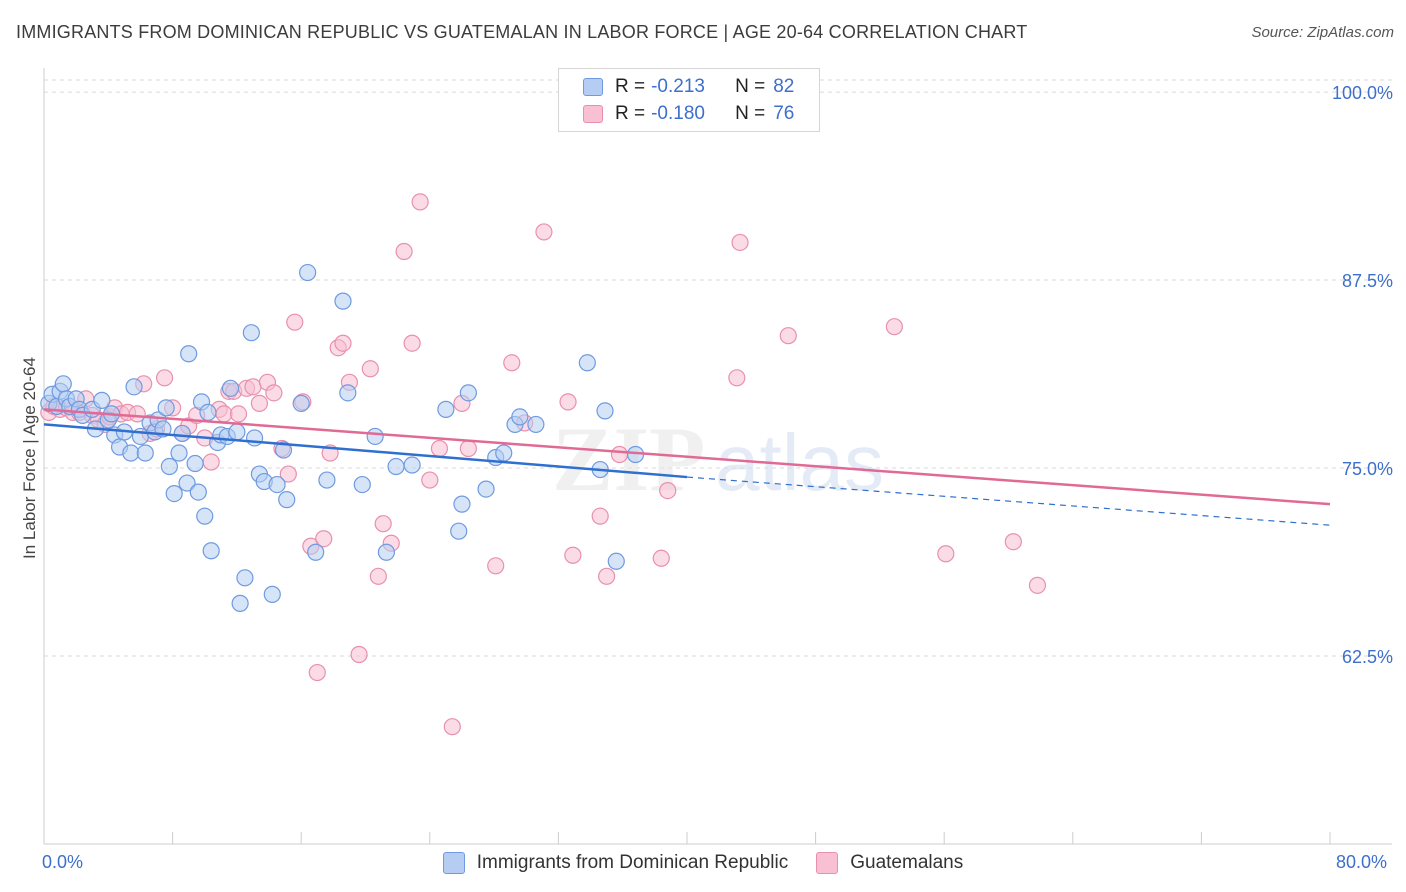  I want to click on series-label-guatemalan: Guatemalans, so click(907, 862).